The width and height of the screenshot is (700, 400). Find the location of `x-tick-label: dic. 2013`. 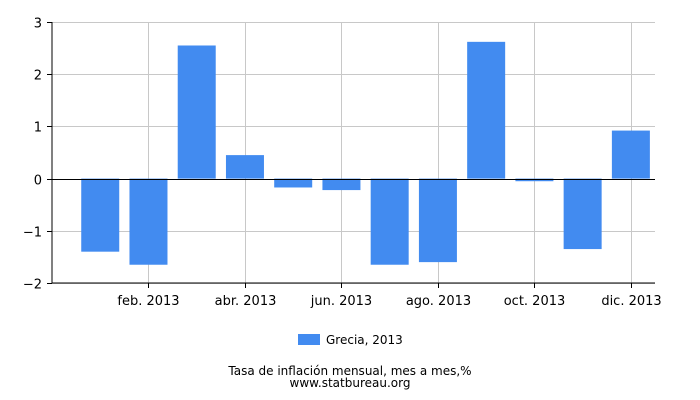

x-tick-label: dic. 2013 is located at coordinates (631, 301).